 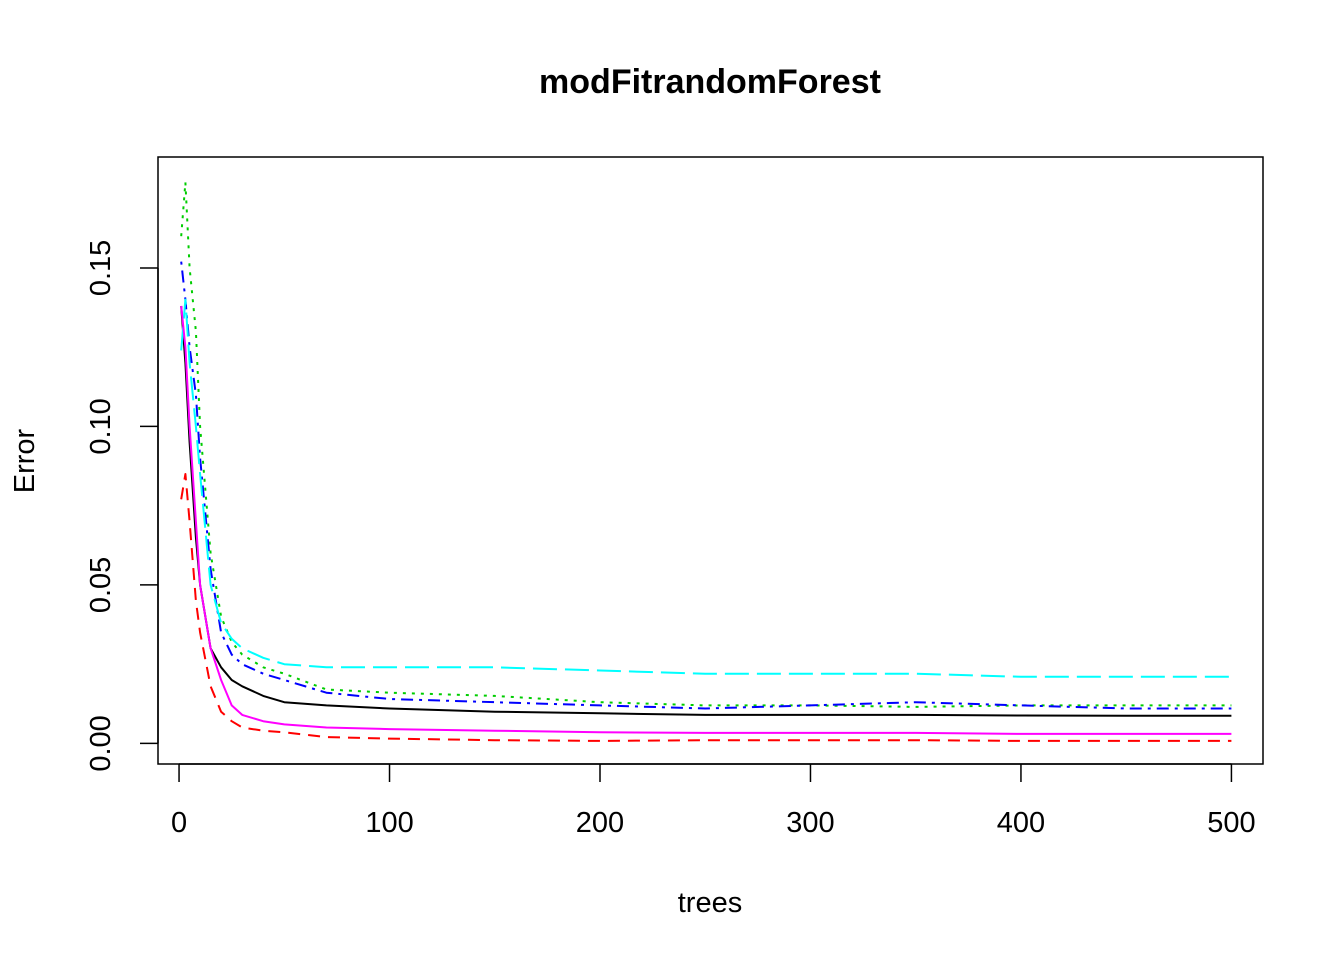 I want to click on x-tick-label: 300, so click(x=810, y=823).